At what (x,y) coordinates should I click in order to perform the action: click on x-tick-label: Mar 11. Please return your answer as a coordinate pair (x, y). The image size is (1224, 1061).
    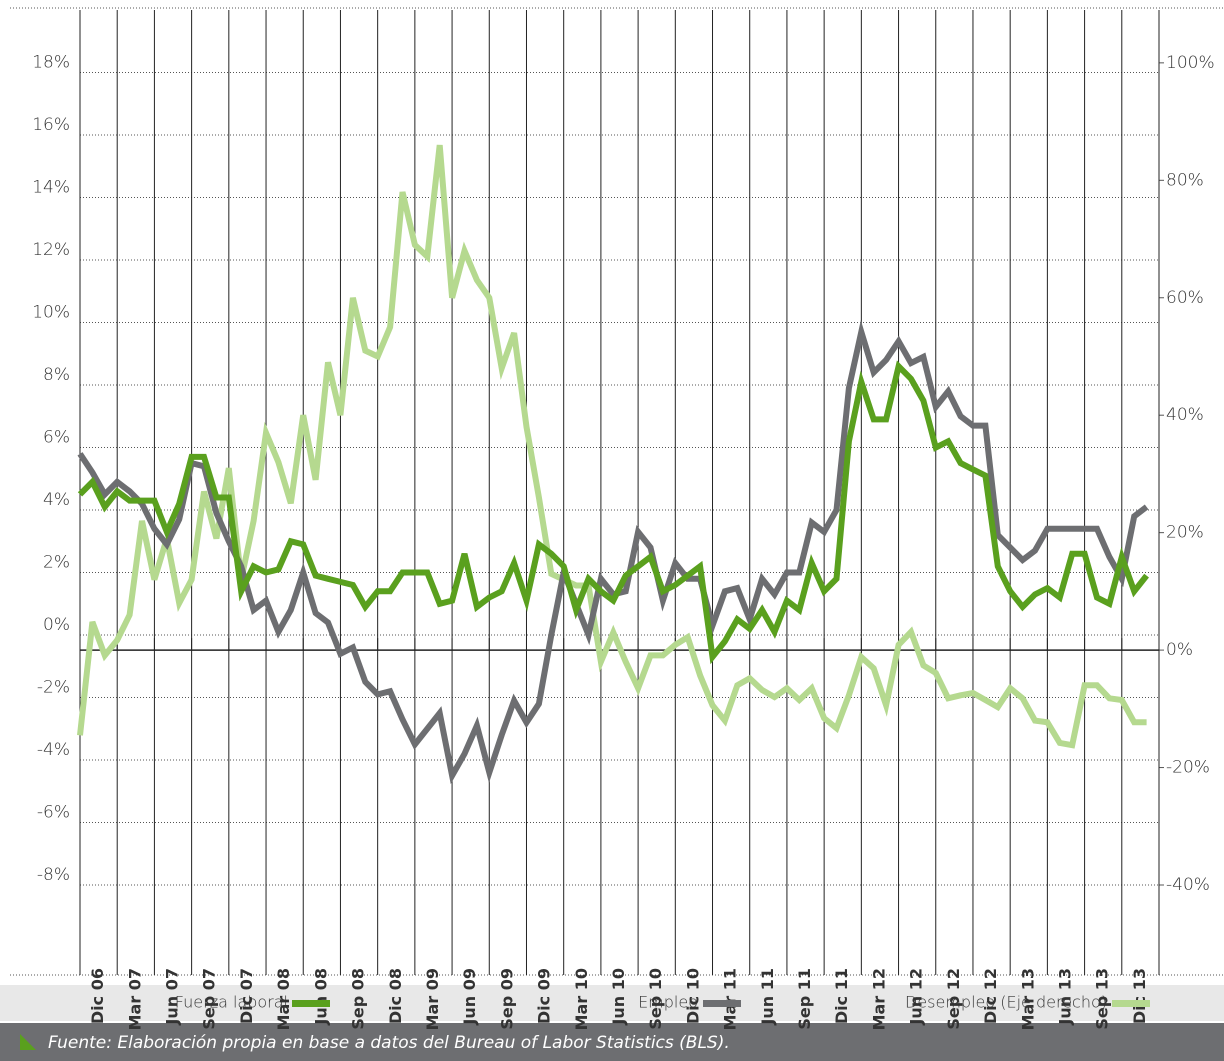
    Looking at the image, I should click on (730, 999).